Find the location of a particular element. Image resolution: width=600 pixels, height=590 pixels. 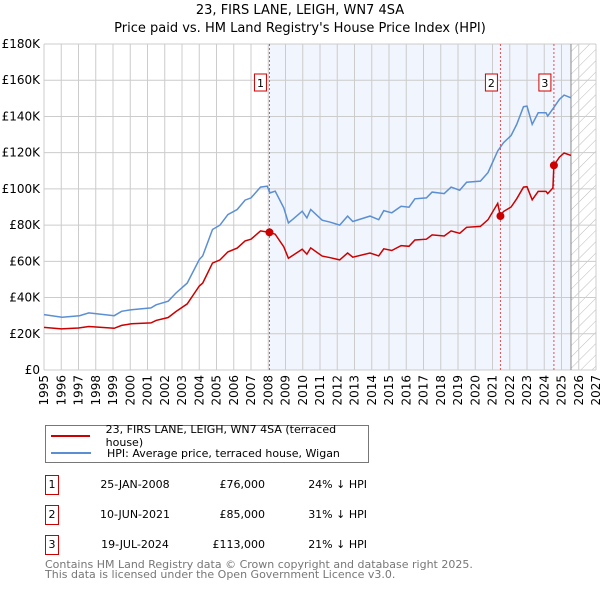

x-tick-label: 2025 is located at coordinates (562, 390).